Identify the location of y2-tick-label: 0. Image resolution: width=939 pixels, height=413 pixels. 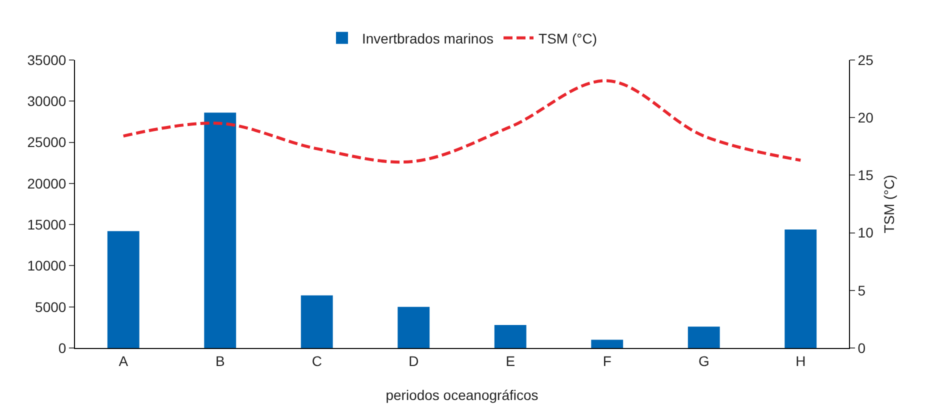
(862, 348).